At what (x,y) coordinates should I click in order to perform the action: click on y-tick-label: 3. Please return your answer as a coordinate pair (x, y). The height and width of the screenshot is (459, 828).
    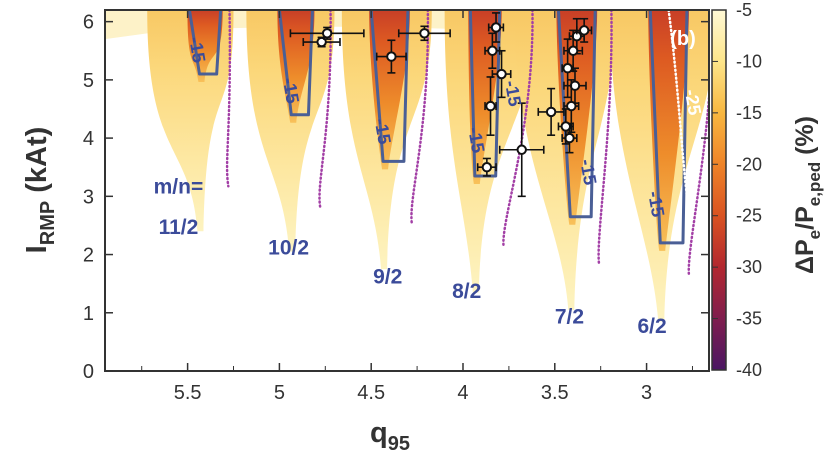
    Looking at the image, I should click on (88, 197).